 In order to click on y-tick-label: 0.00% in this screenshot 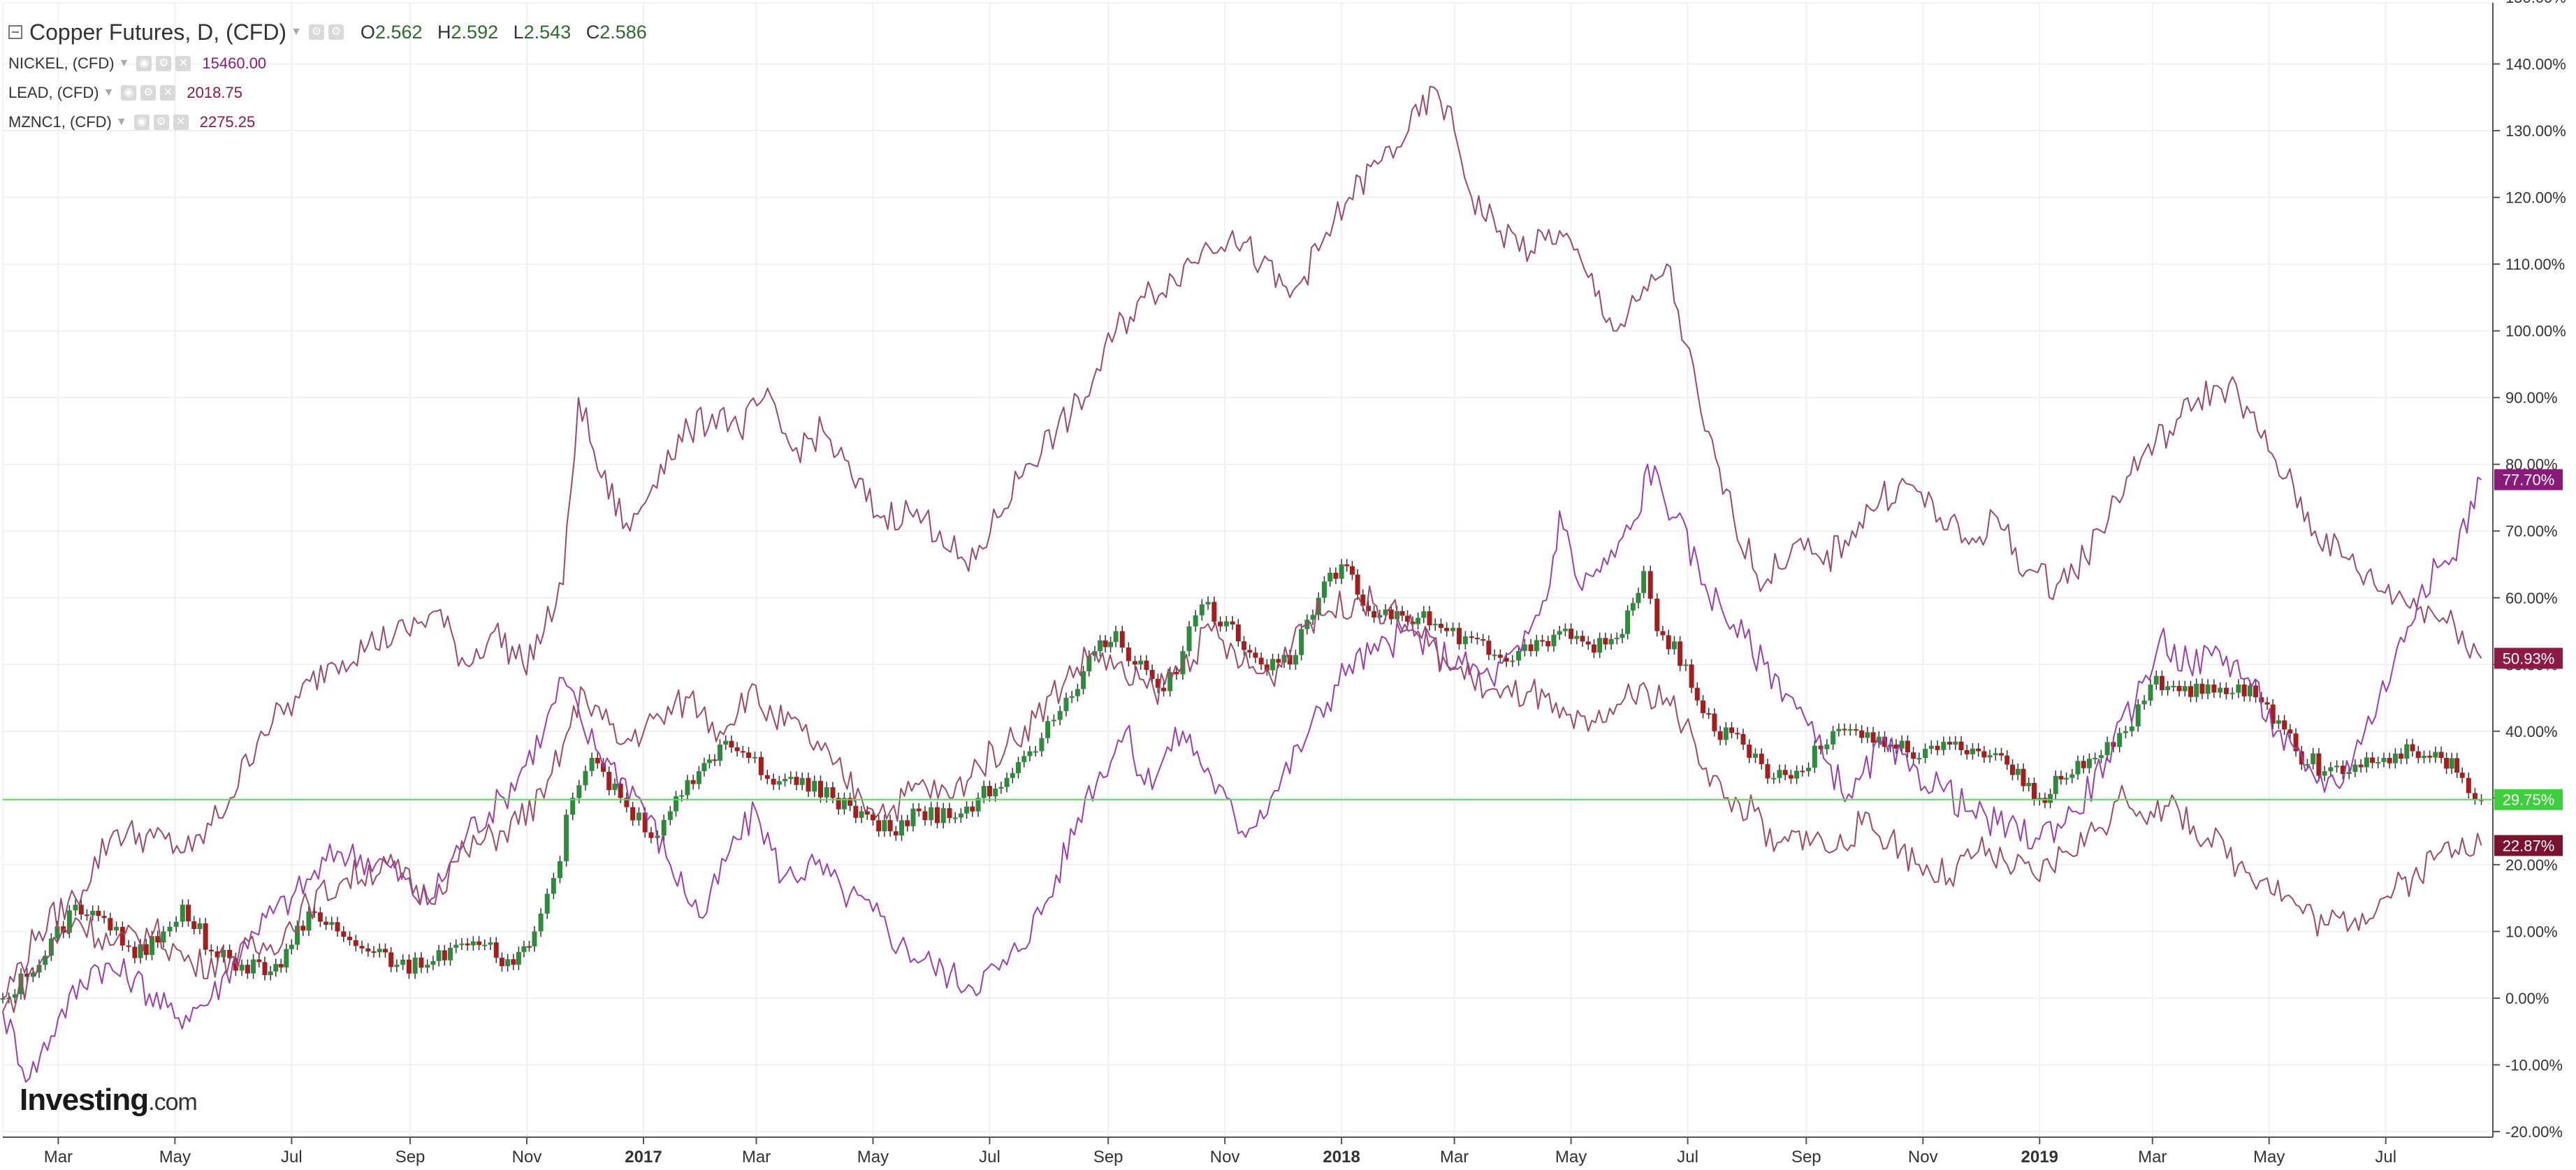, I will do `click(2527, 999)`.